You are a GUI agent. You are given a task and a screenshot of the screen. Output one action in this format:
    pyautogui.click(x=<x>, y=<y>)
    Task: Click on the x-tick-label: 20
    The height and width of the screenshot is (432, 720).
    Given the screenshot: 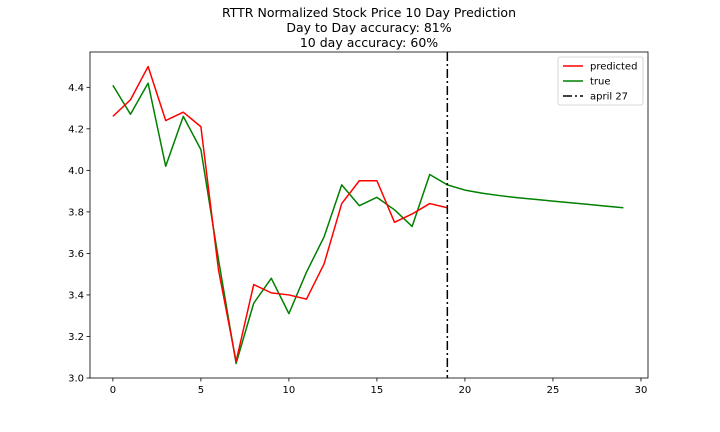 What is the action you would take?
    pyautogui.click(x=465, y=390)
    